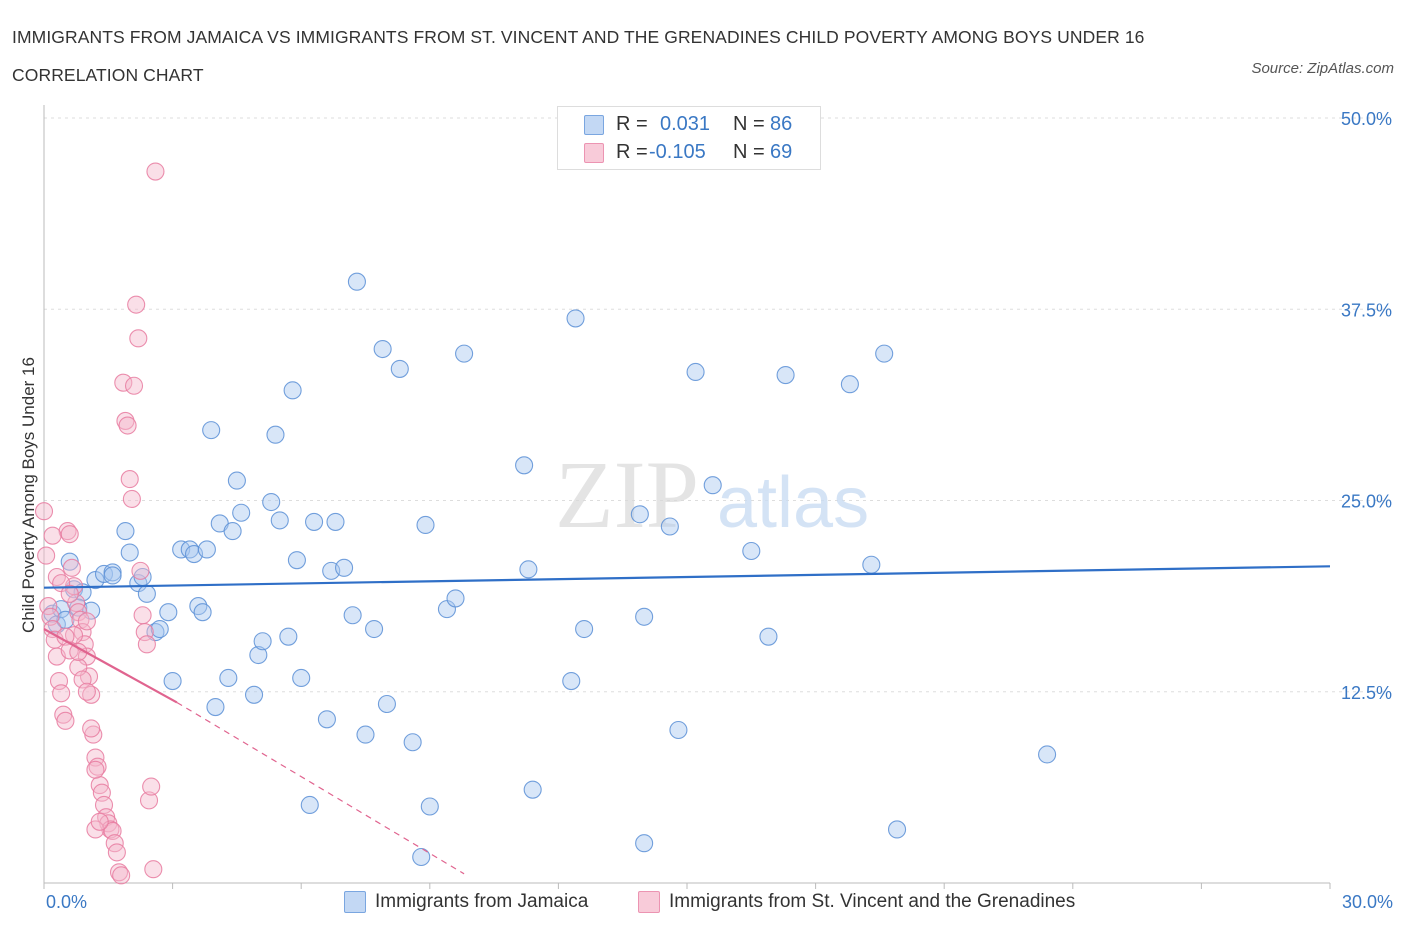  What do you see at coordinates (110, 666) in the screenshot?
I see `stvincent-trend-line` at bounding box center [110, 666].